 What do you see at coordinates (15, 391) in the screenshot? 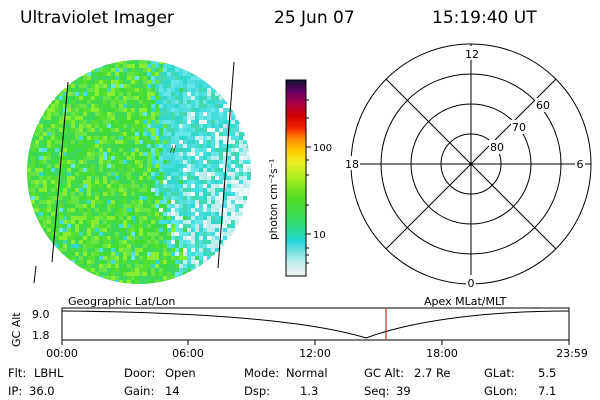
I see `ip-label: IP:` at bounding box center [15, 391].